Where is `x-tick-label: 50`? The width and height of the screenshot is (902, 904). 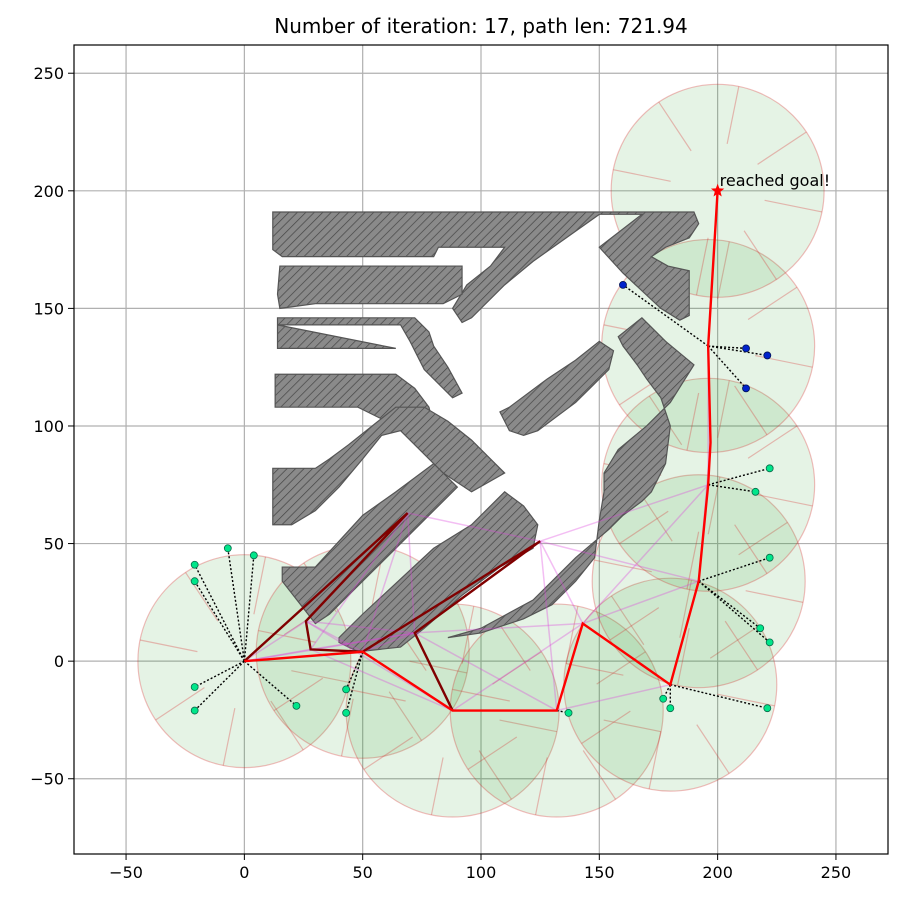
x-tick-label: 50 is located at coordinates (363, 872).